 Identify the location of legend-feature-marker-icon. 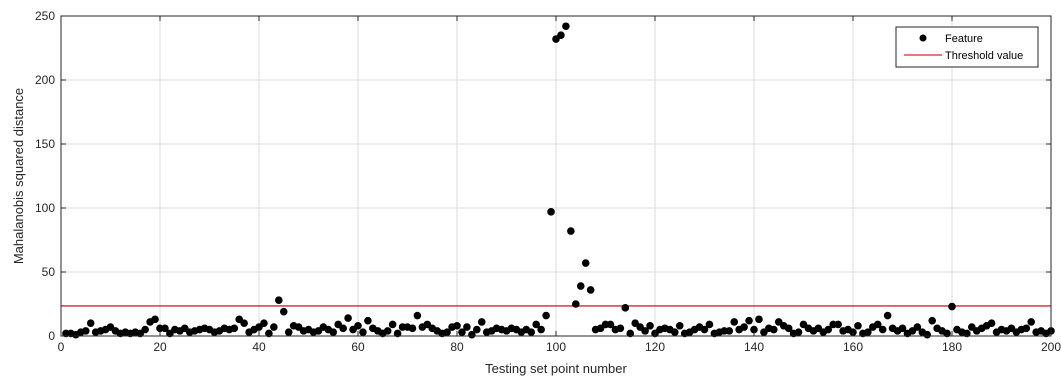
(923, 38).